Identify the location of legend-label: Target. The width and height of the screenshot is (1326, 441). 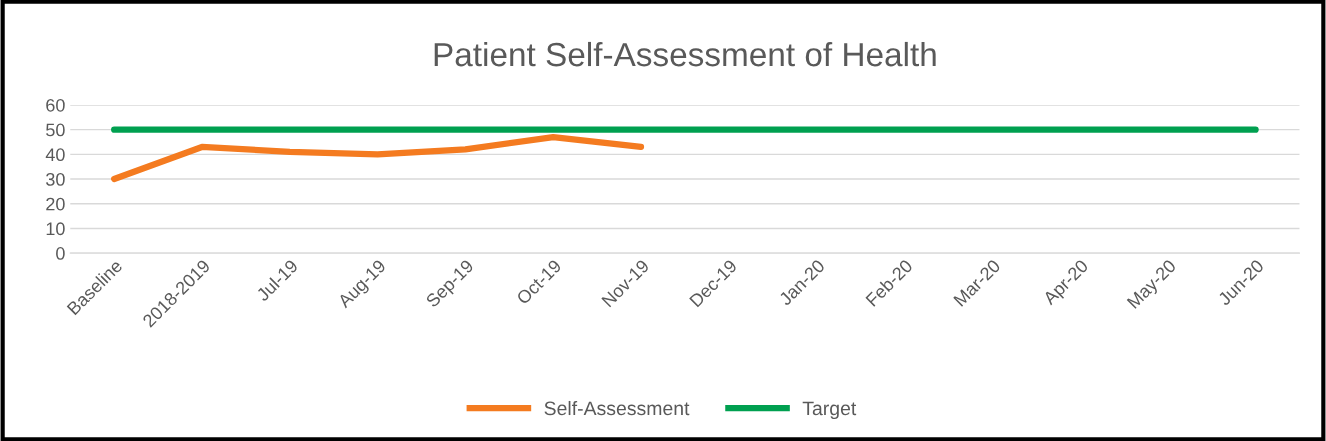
(829, 410).